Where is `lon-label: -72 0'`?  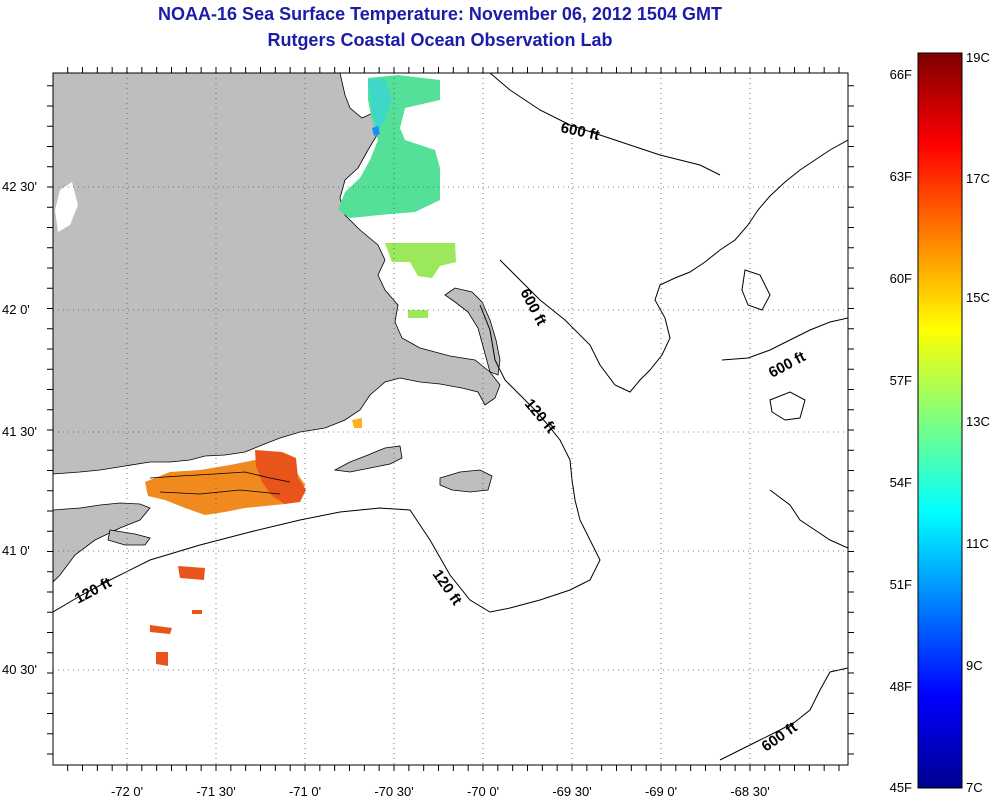 lon-label: -72 0' is located at coordinates (127, 791).